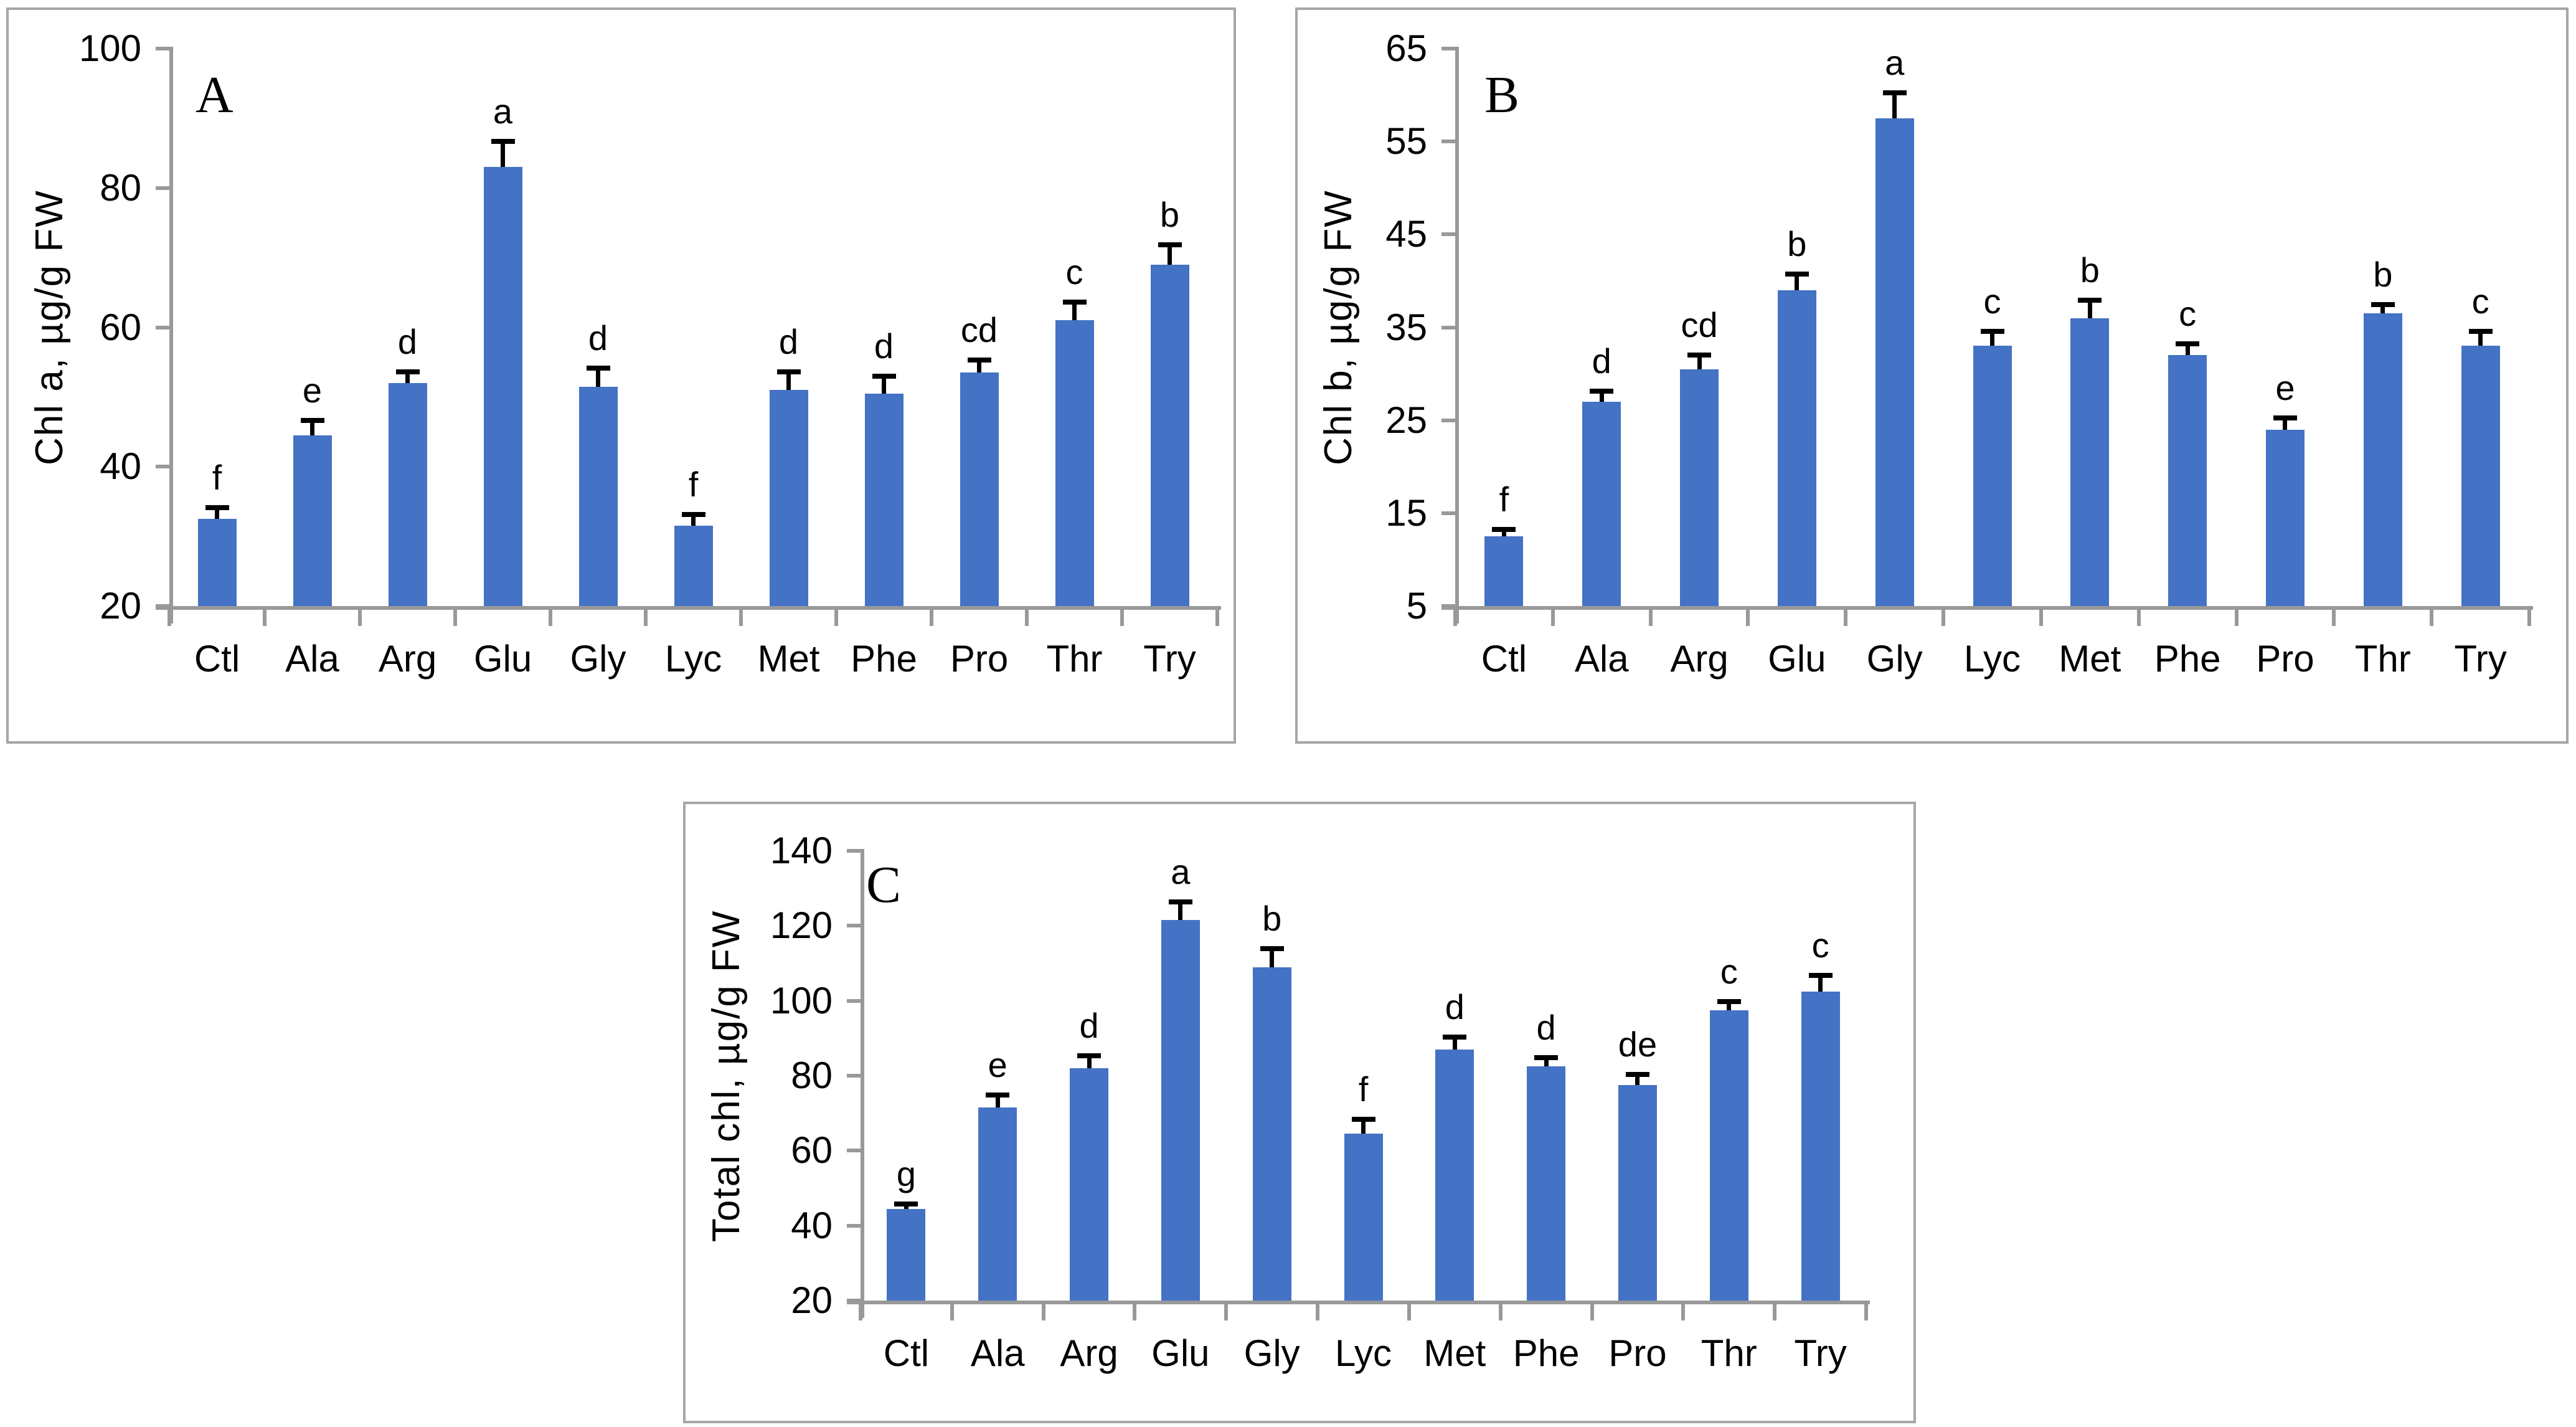 The height and width of the screenshot is (1427, 2576). Describe the element at coordinates (1797, 659) in the screenshot. I see `x-category-label-glu: Glu` at that location.